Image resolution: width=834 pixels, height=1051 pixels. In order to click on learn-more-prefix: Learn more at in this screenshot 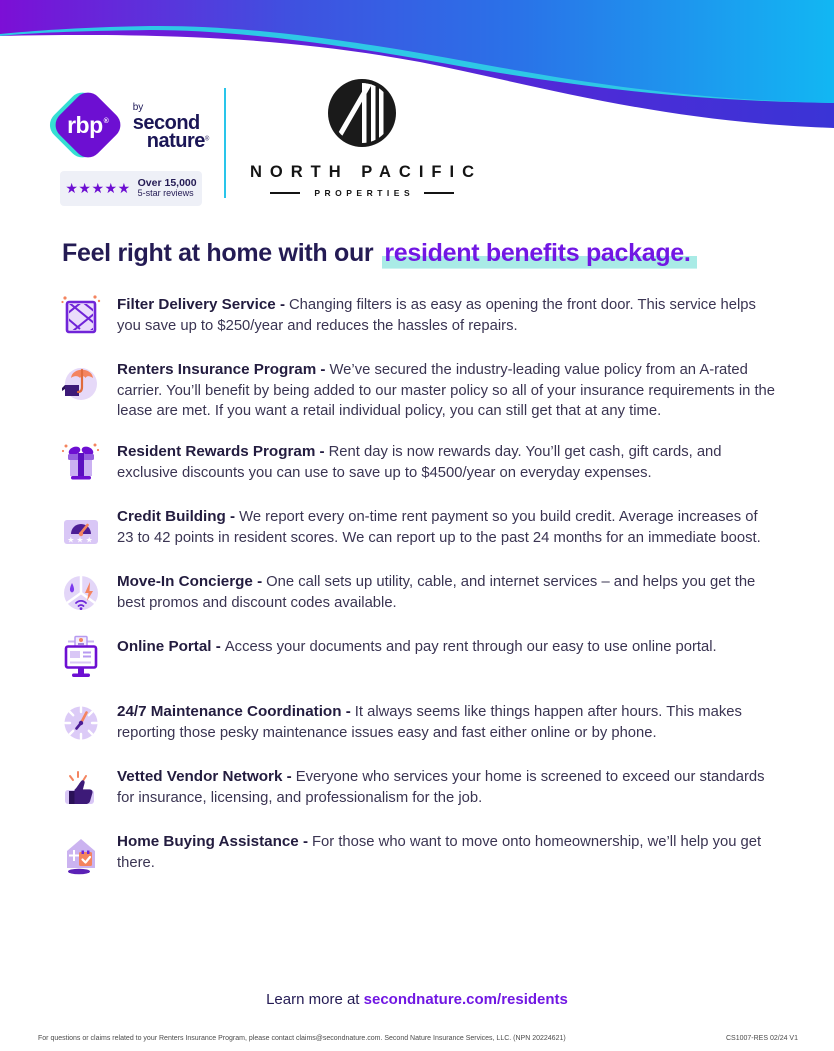, I will do `click(313, 999)`.